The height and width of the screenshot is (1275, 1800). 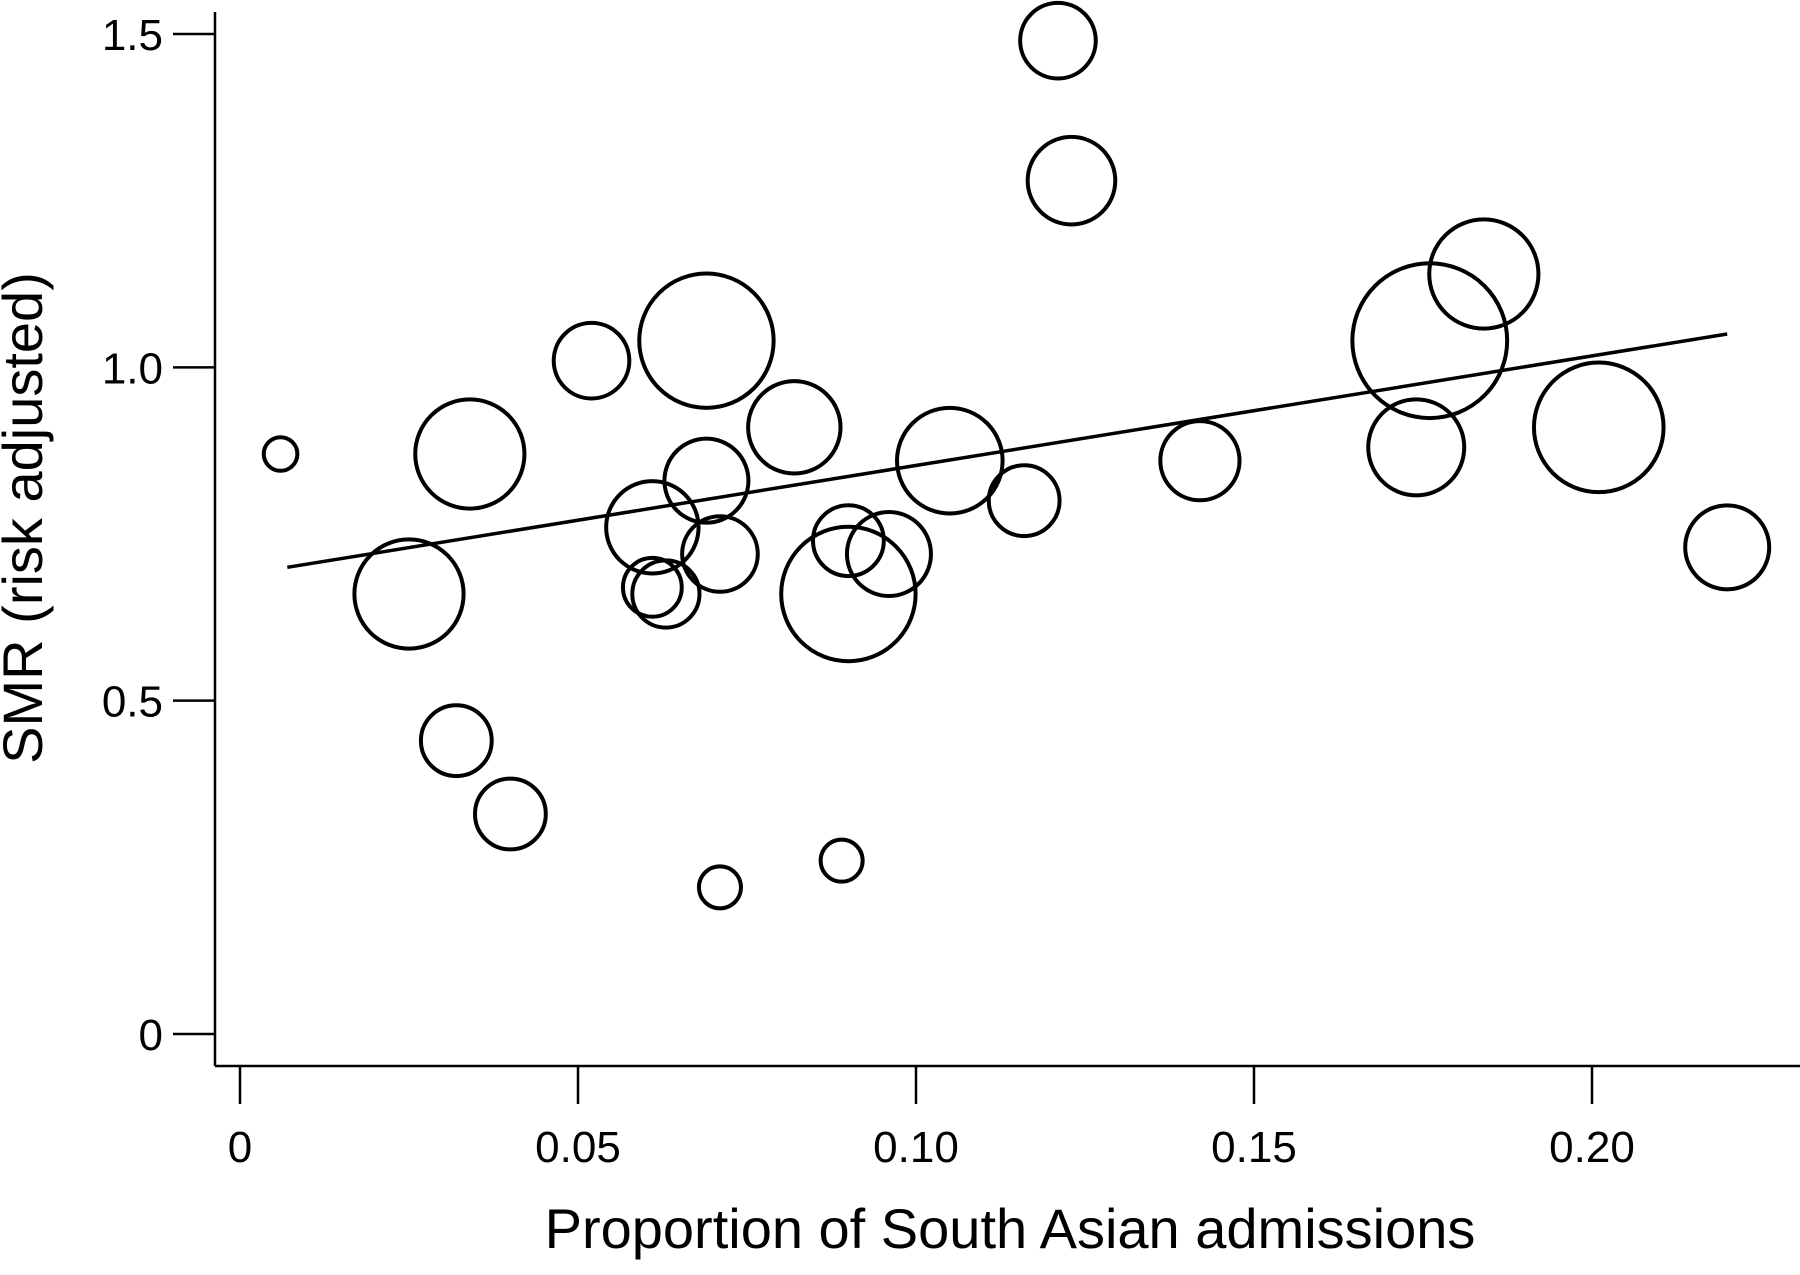 What do you see at coordinates (578, 1147) in the screenshot?
I see `x-tick-label-1: 0.05` at bounding box center [578, 1147].